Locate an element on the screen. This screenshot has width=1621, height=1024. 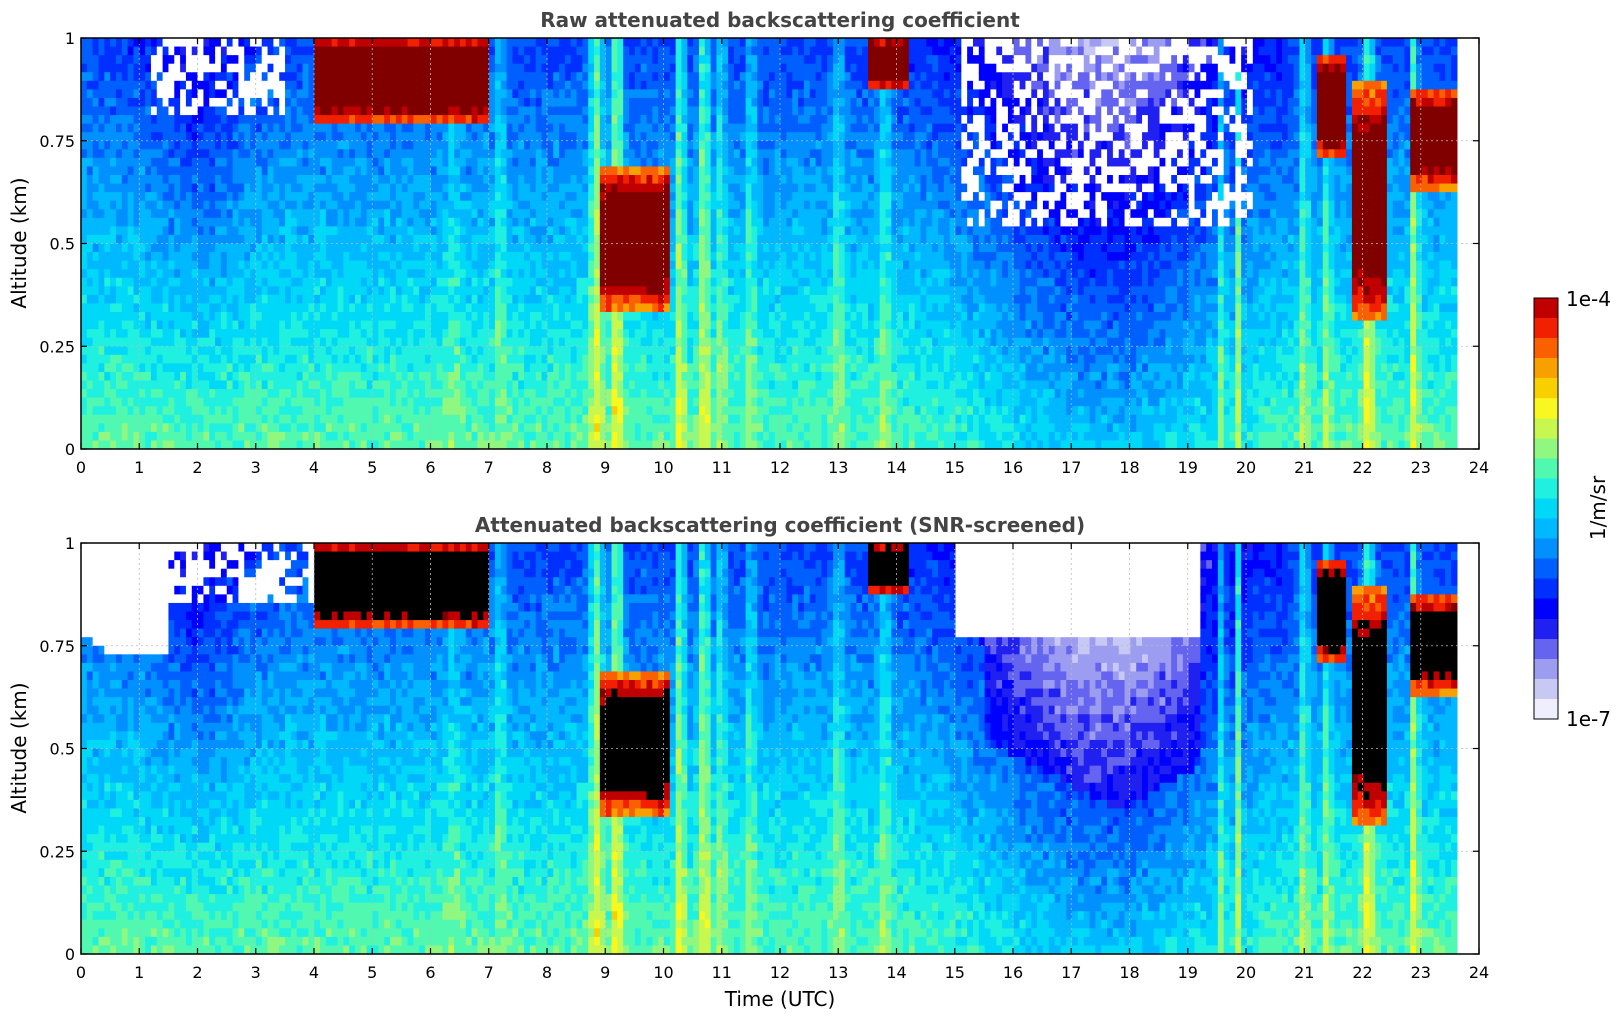
colorbar-gradient is located at coordinates (1546, 508).